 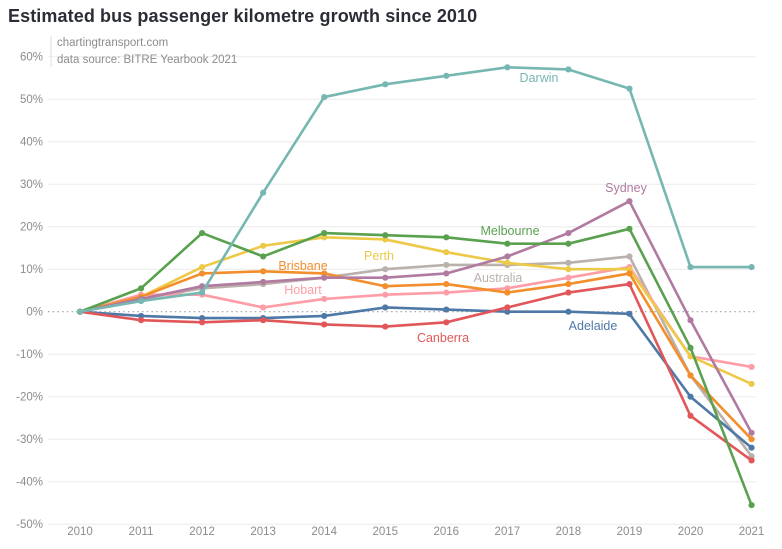 What do you see at coordinates (690, 375) in the screenshot?
I see `series-point-brisbane-2020` at bounding box center [690, 375].